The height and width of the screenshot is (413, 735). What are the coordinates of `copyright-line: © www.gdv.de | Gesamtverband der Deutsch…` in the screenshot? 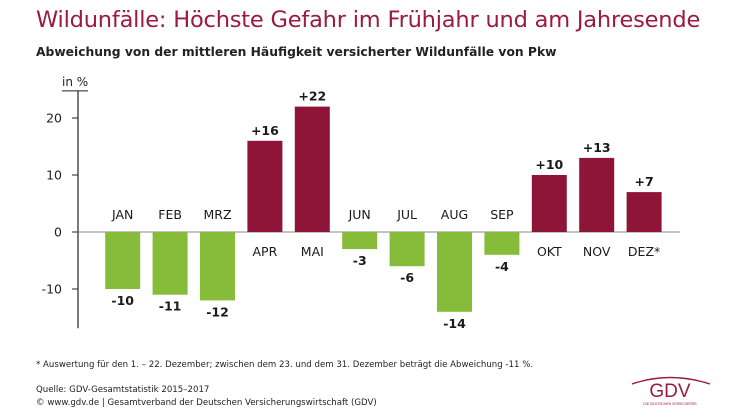 It's located at (206, 403).